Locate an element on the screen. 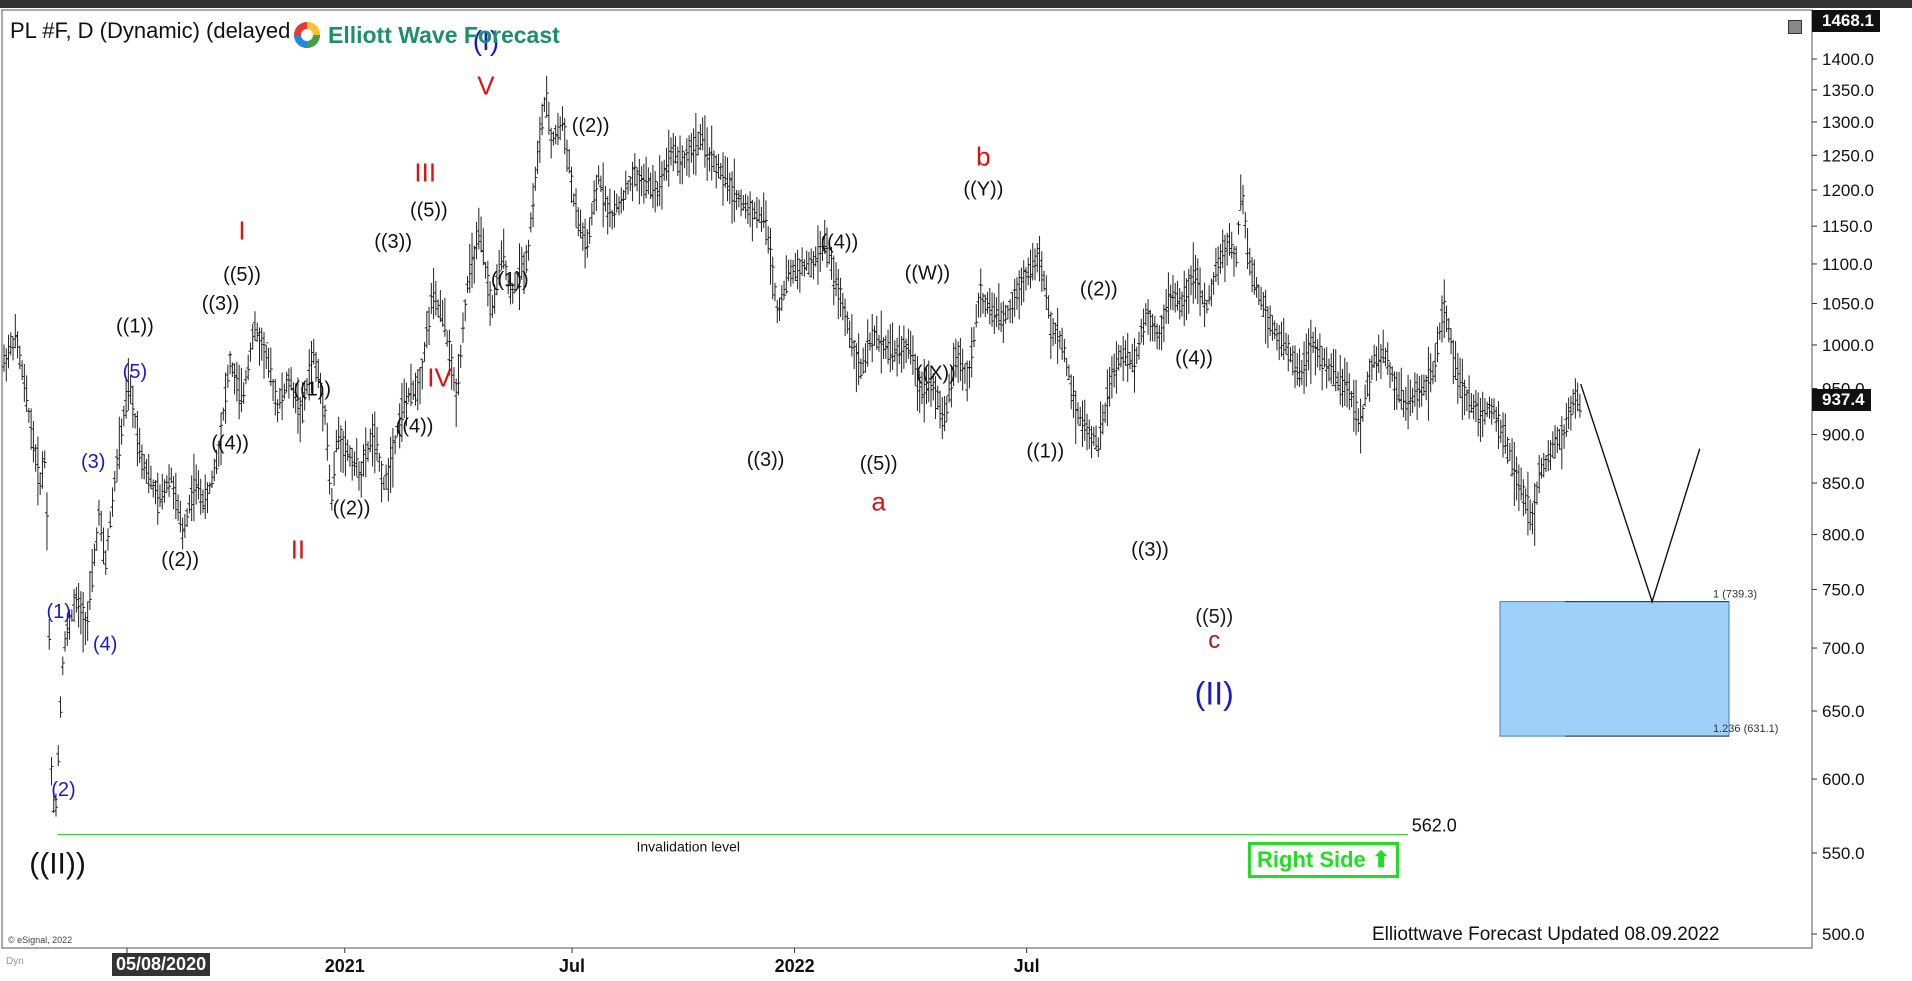  target-top-label: 1 (739.3) is located at coordinates (1735, 595).